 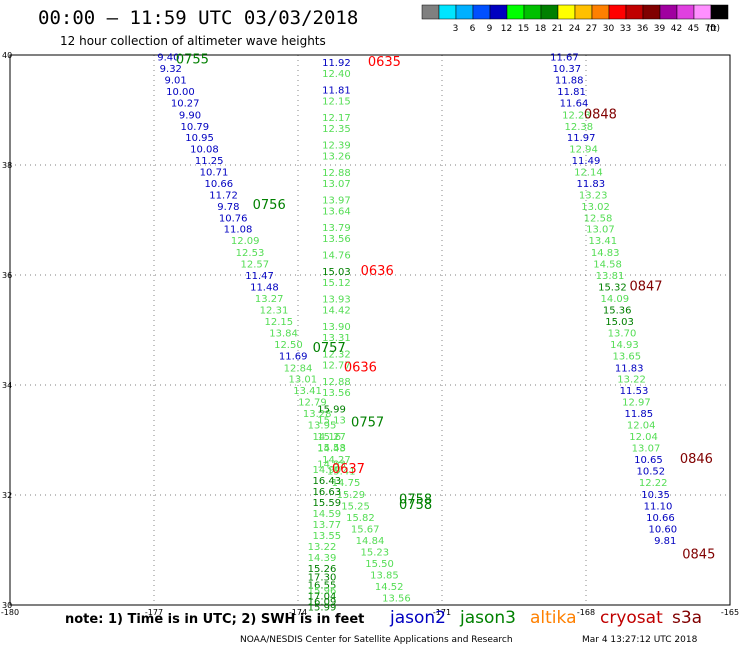 I want to click on lat-tick-label: 34, so click(x=7, y=385).